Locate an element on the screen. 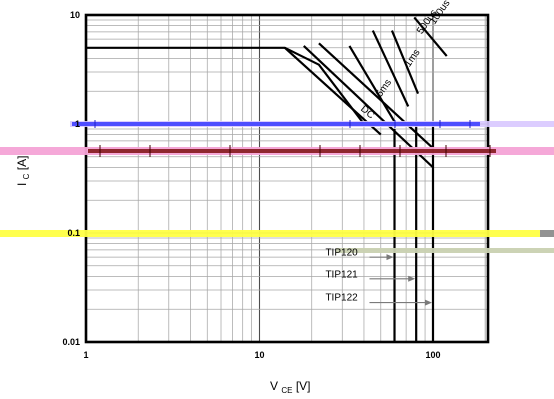 The image size is (554, 399). annotation-label-1: TIP121 is located at coordinates (341, 275).